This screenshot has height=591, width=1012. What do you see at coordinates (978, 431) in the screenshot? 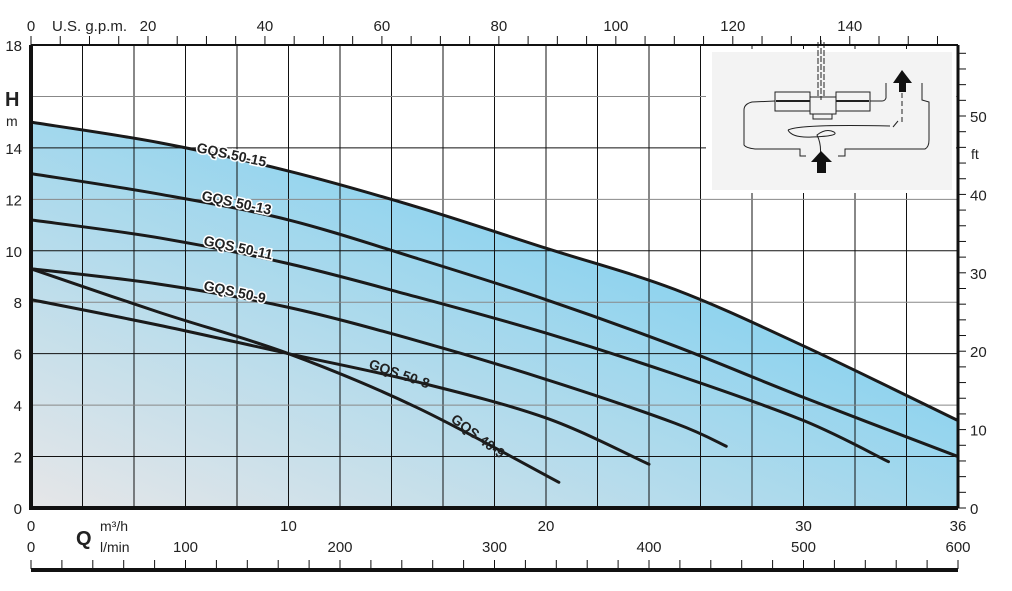
I see `right-tick-label: 10` at bounding box center [978, 431].